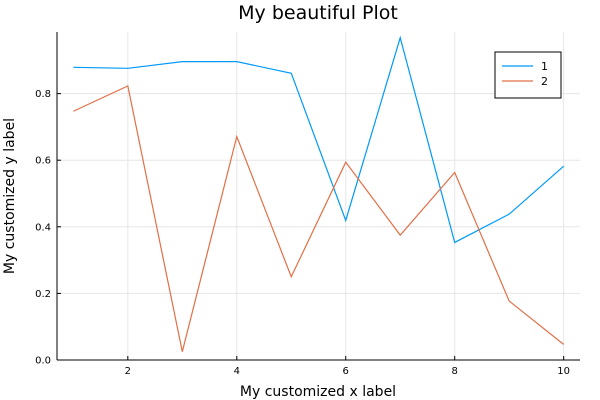 This screenshot has width=600, height=400. I want to click on chart-title: My beautiful Plot, so click(318, 13).